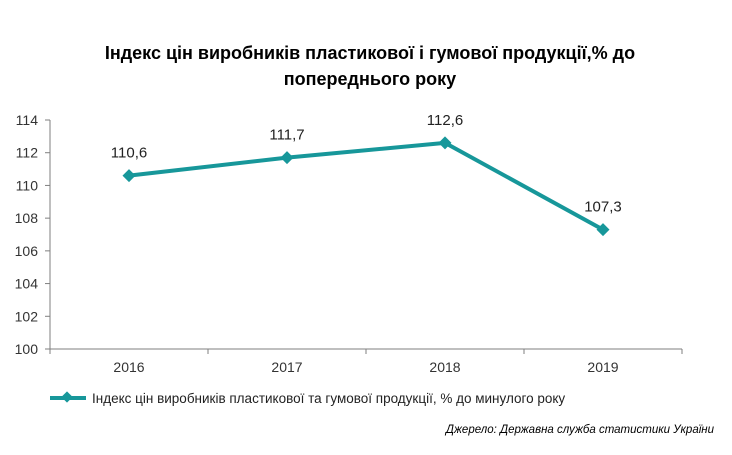 The image size is (732, 455). What do you see at coordinates (129, 153) in the screenshot?
I see `data-label: 110,6` at bounding box center [129, 153].